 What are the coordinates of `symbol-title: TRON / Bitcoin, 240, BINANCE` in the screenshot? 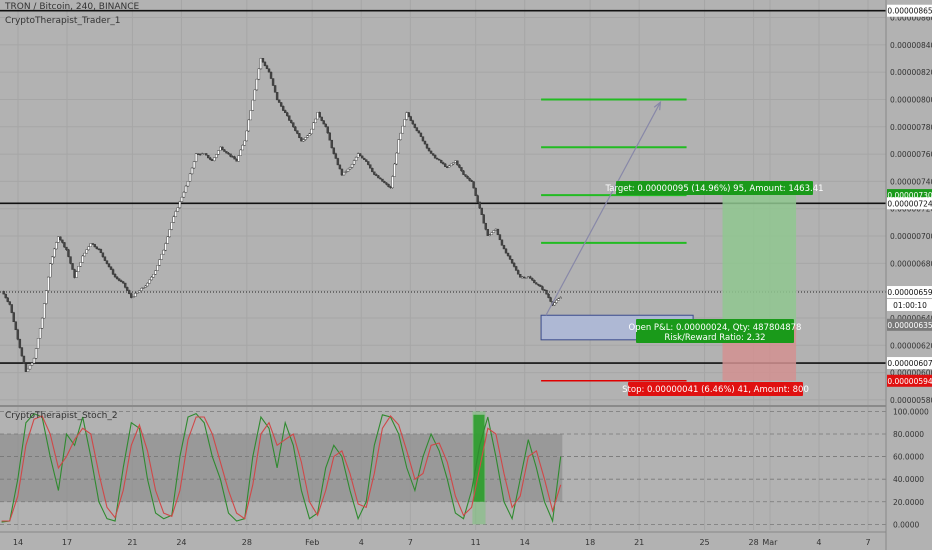 It's located at (72, 7).